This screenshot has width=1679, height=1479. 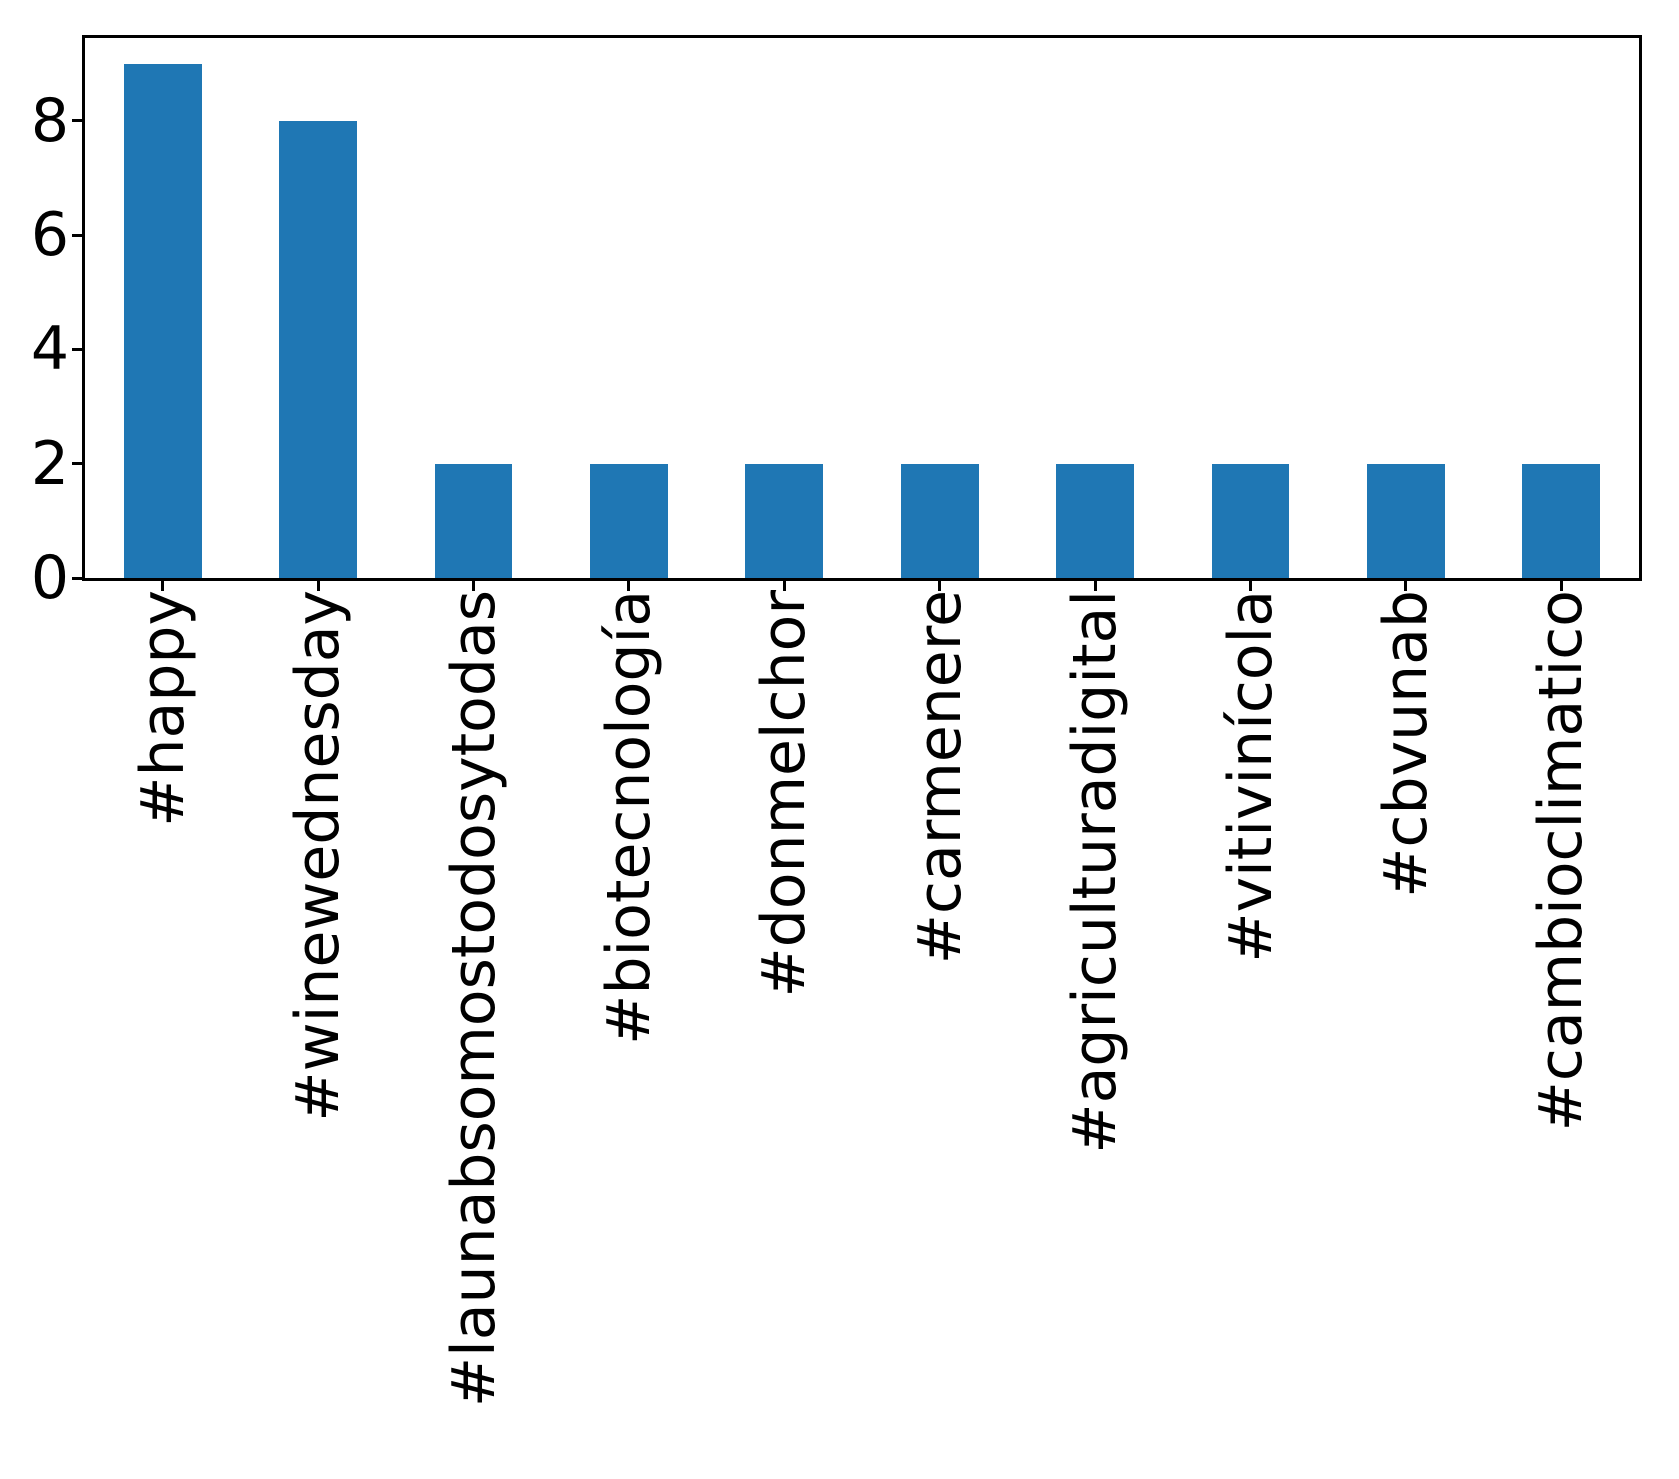 I want to click on x-tick-label: #carmenere, so click(x=939, y=777).